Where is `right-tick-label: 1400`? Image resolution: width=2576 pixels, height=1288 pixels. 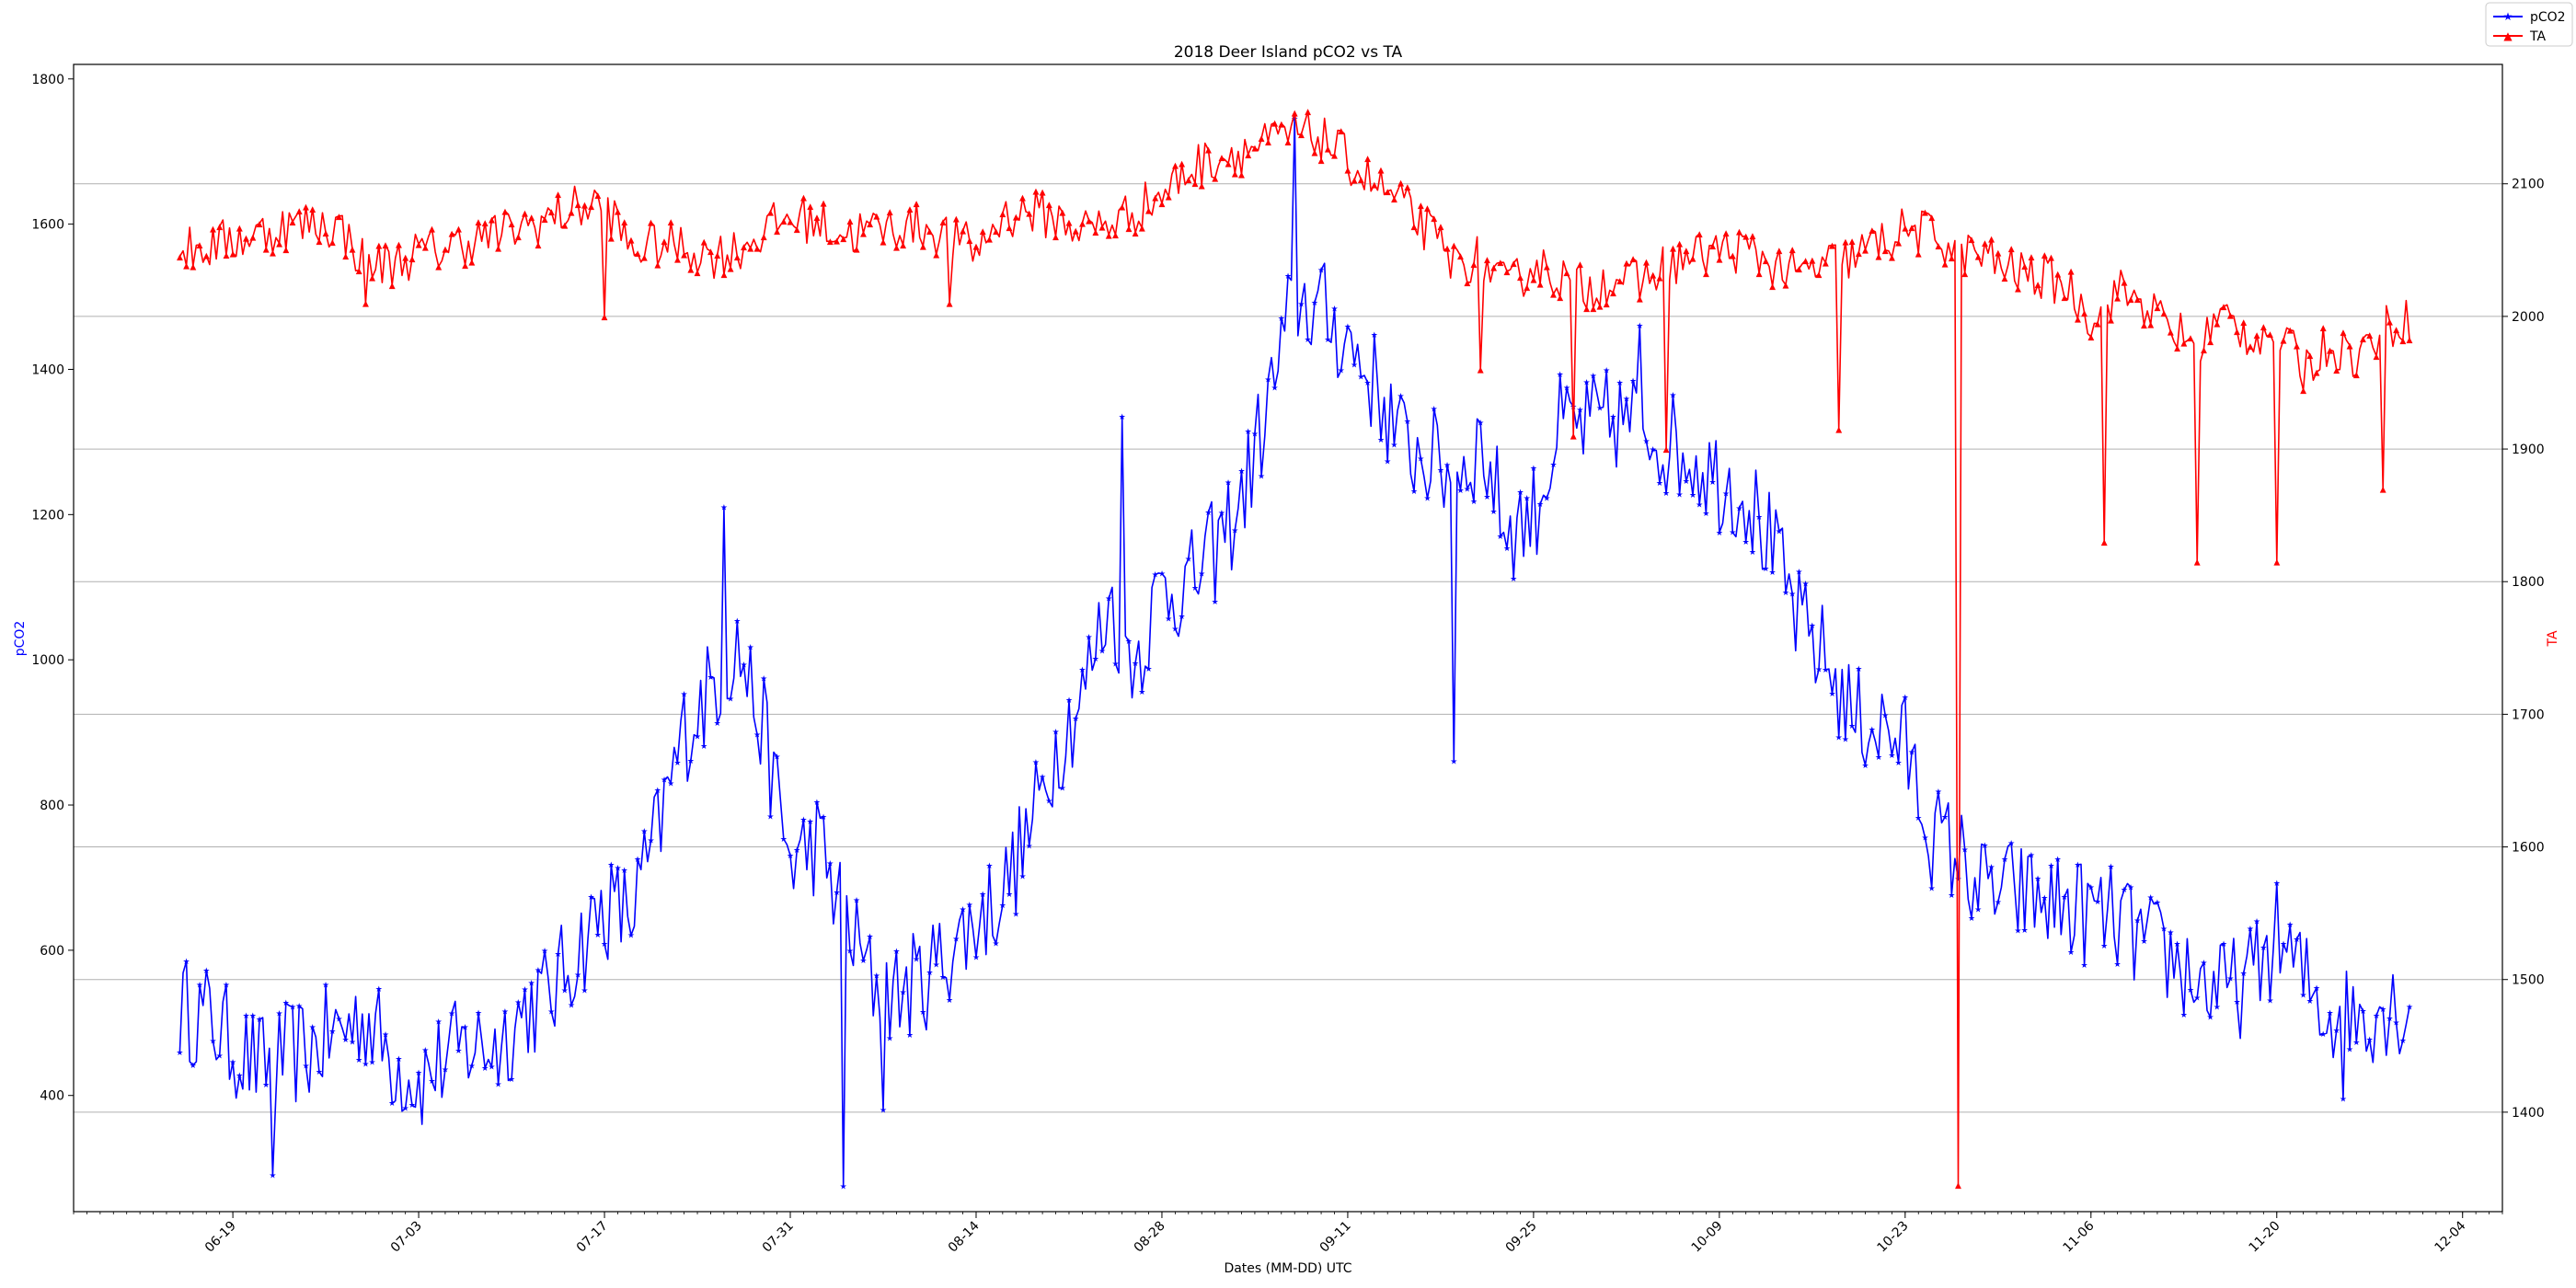 right-tick-label: 1400 is located at coordinates (2528, 1113).